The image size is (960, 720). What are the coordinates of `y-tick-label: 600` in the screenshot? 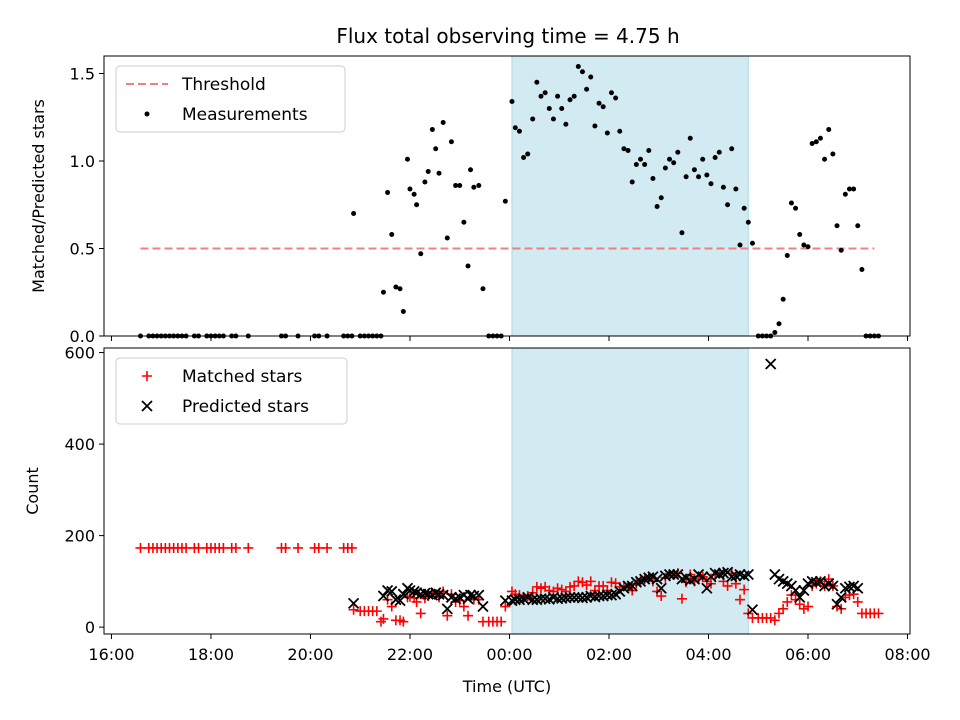 It's located at (79, 353).